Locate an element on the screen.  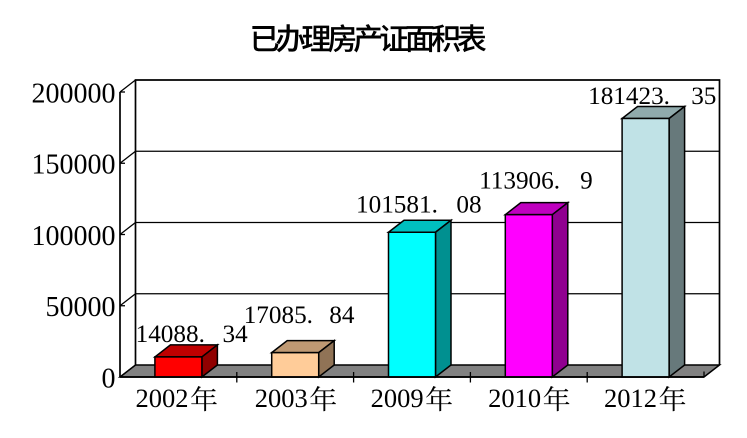
svg-text: 2002 is located at coordinates (162, 398).